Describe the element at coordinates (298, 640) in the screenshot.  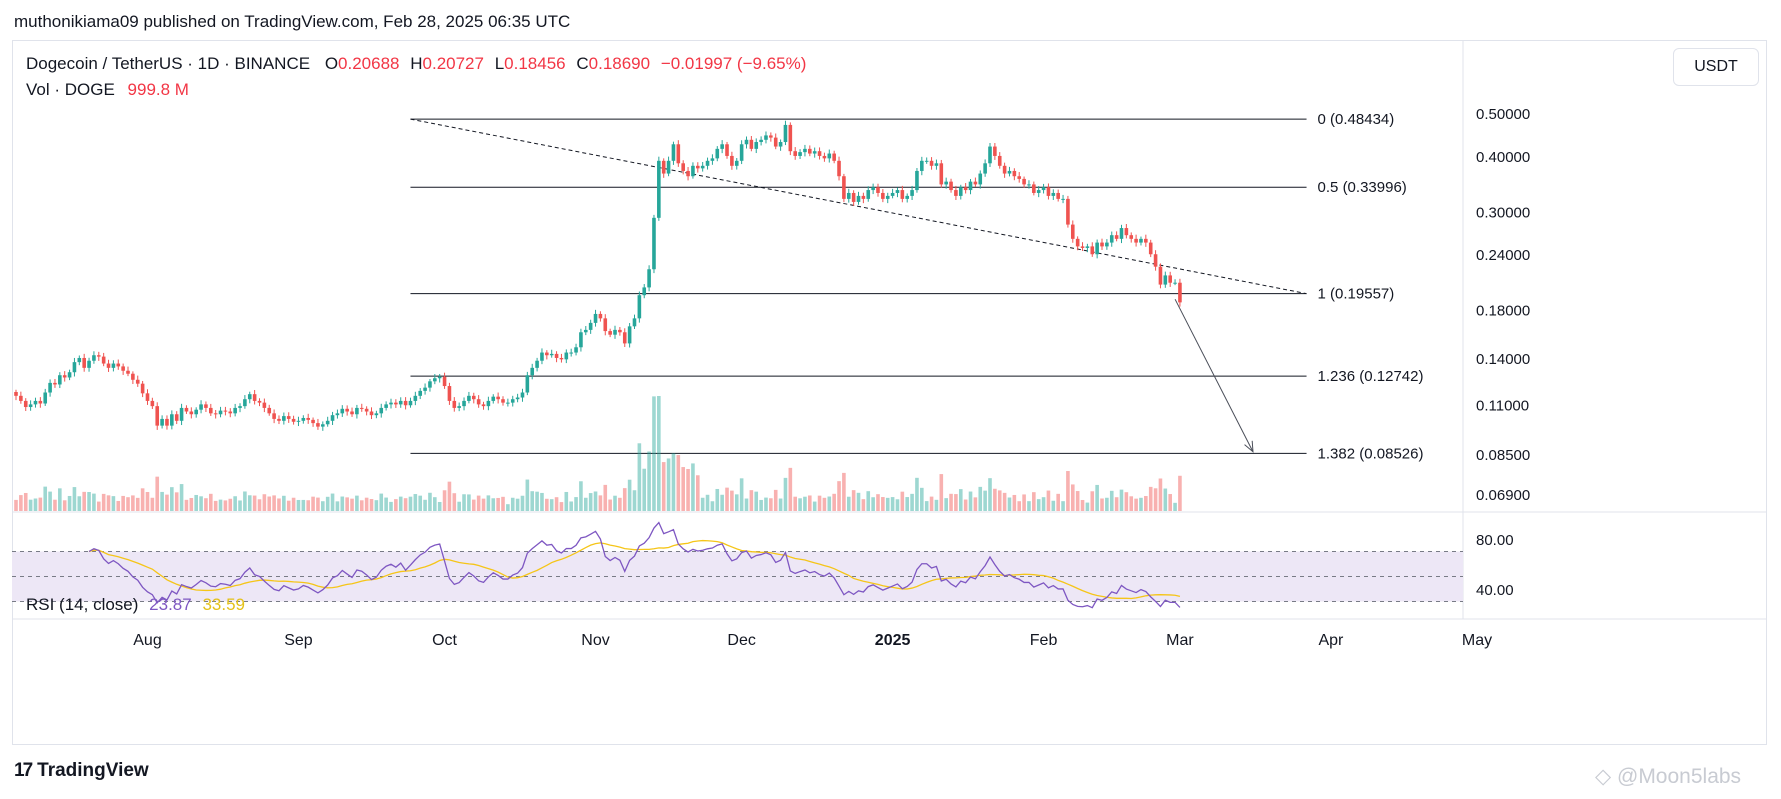
I see `x-tick-label: Sep` at that location.